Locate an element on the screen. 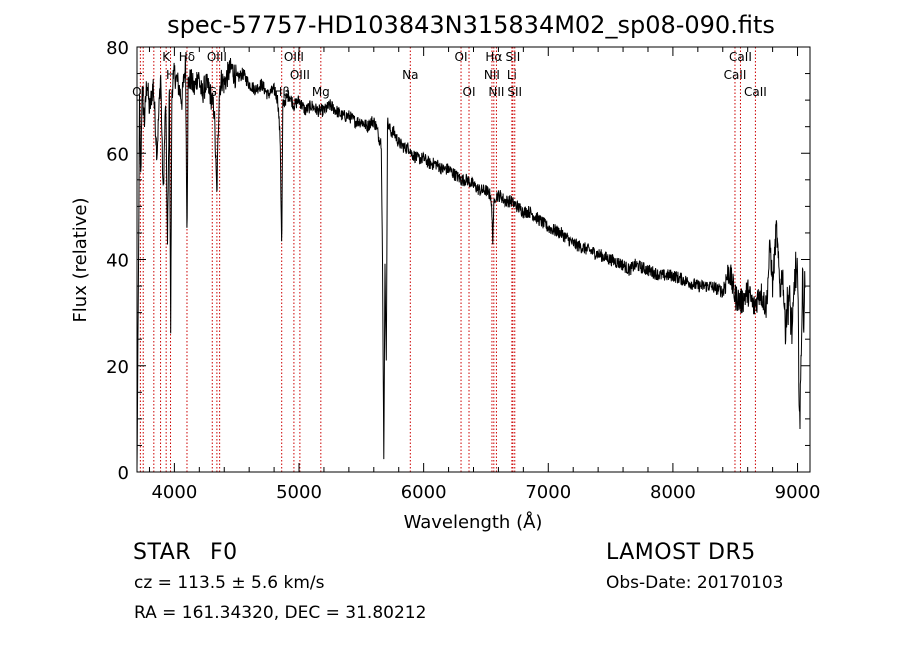 The width and height of the screenshot is (900, 649). x-tick-label: 8000 is located at coordinates (673, 492).